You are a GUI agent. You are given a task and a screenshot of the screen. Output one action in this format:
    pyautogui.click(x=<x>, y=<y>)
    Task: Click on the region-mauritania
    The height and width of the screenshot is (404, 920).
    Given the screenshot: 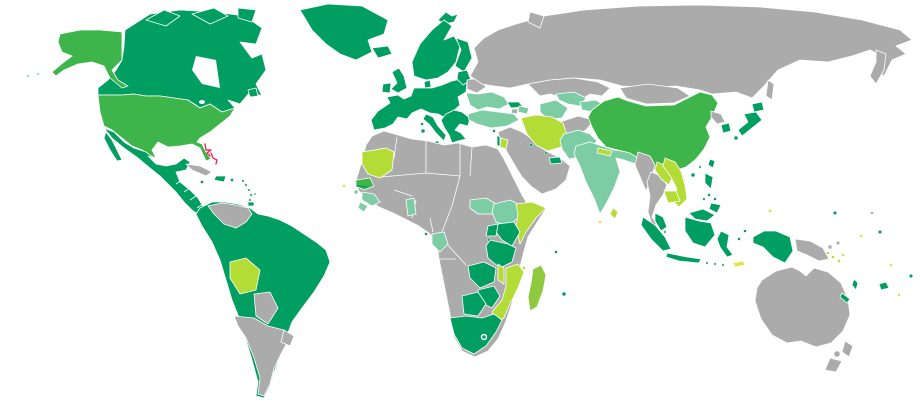 What is the action you would take?
    pyautogui.click(x=378, y=163)
    